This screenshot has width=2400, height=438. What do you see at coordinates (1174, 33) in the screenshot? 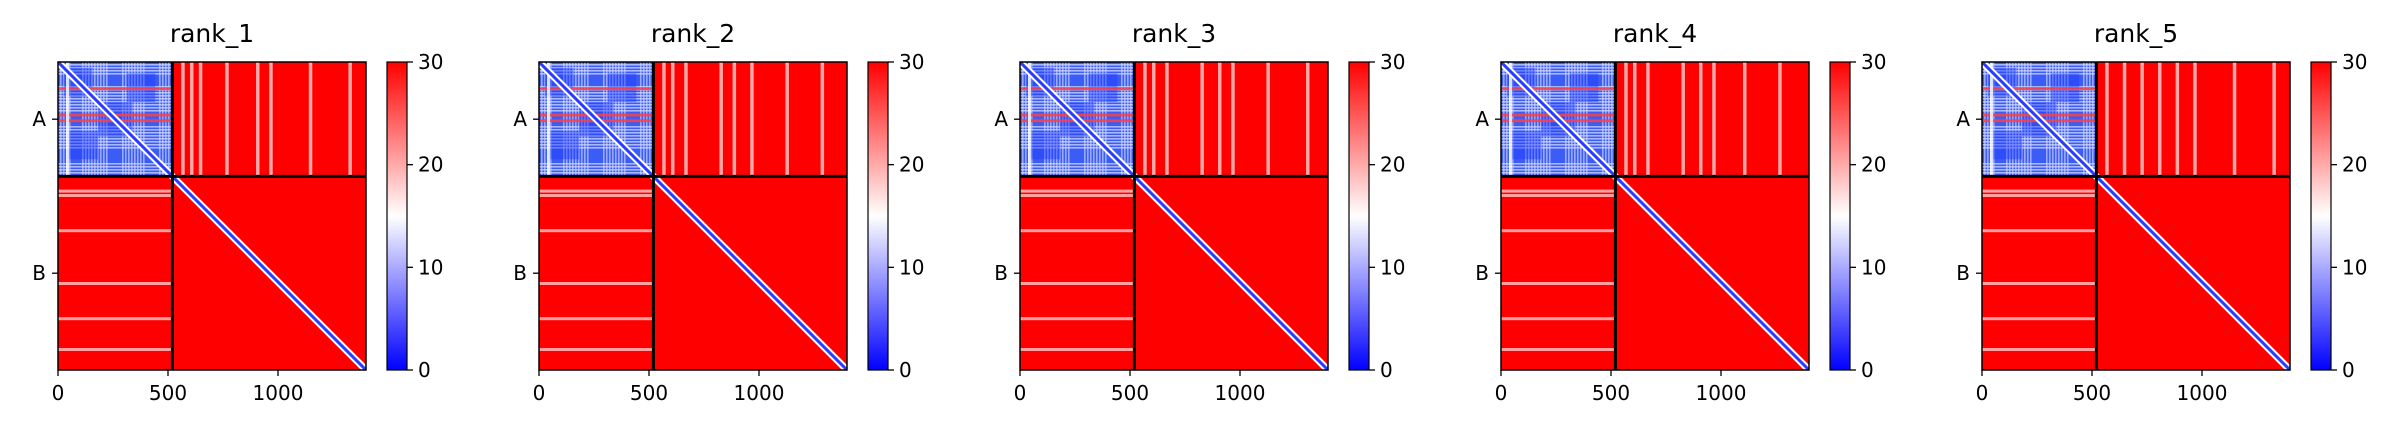
I see `chart-title: rank_3` at bounding box center [1174, 33].